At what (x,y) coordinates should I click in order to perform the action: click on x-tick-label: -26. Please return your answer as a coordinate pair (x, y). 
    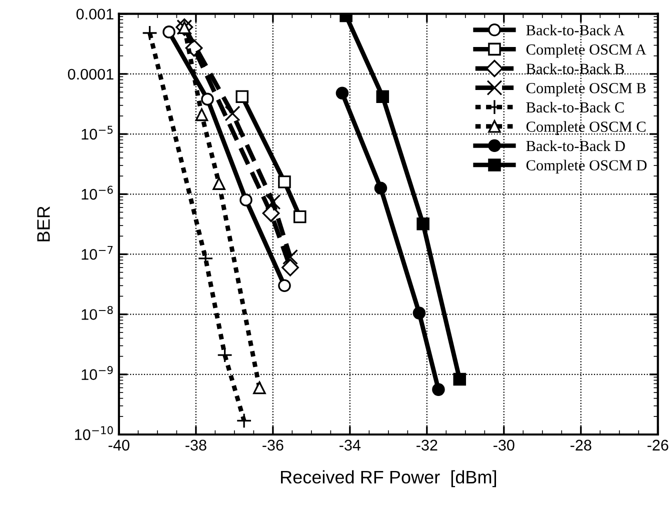
    Looking at the image, I should click on (658, 445).